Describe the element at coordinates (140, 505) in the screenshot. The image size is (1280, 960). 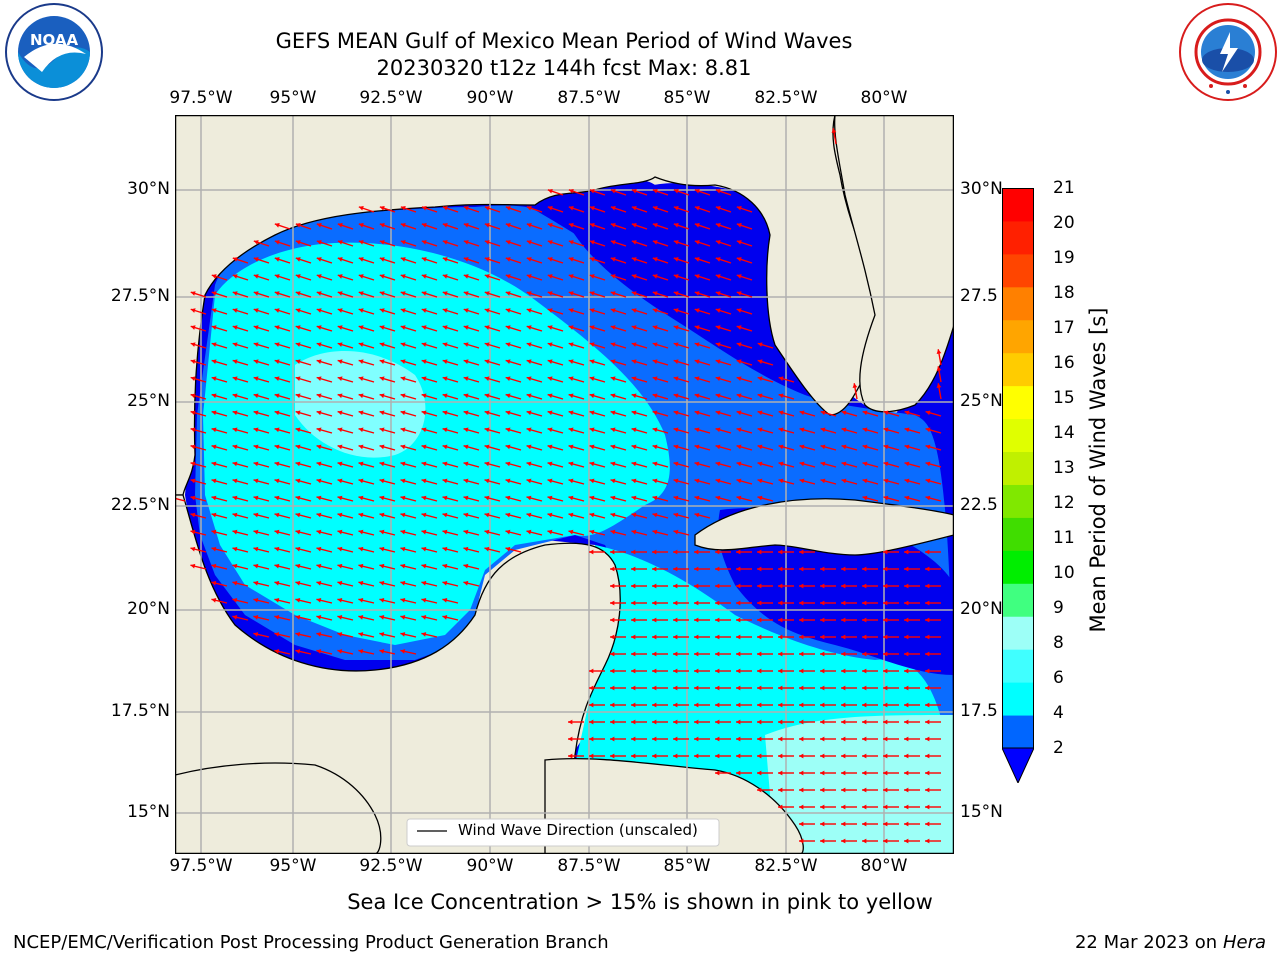
I see `lat-tick-left: 22.5°N` at that location.